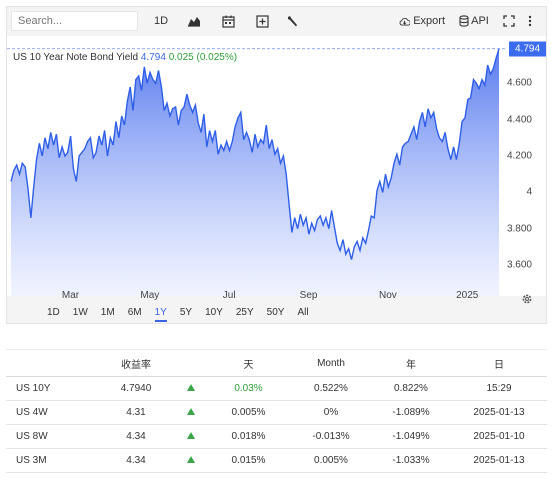 This screenshot has width=553, height=480. I want to click on col-header-direction, so click(191, 363).